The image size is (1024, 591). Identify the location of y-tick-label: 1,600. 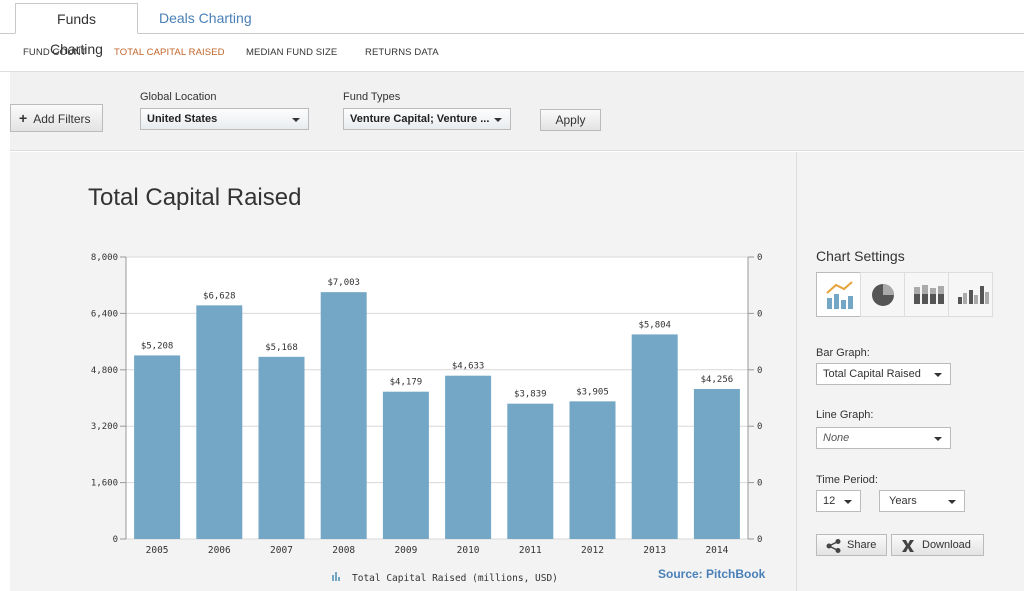
(104, 484).